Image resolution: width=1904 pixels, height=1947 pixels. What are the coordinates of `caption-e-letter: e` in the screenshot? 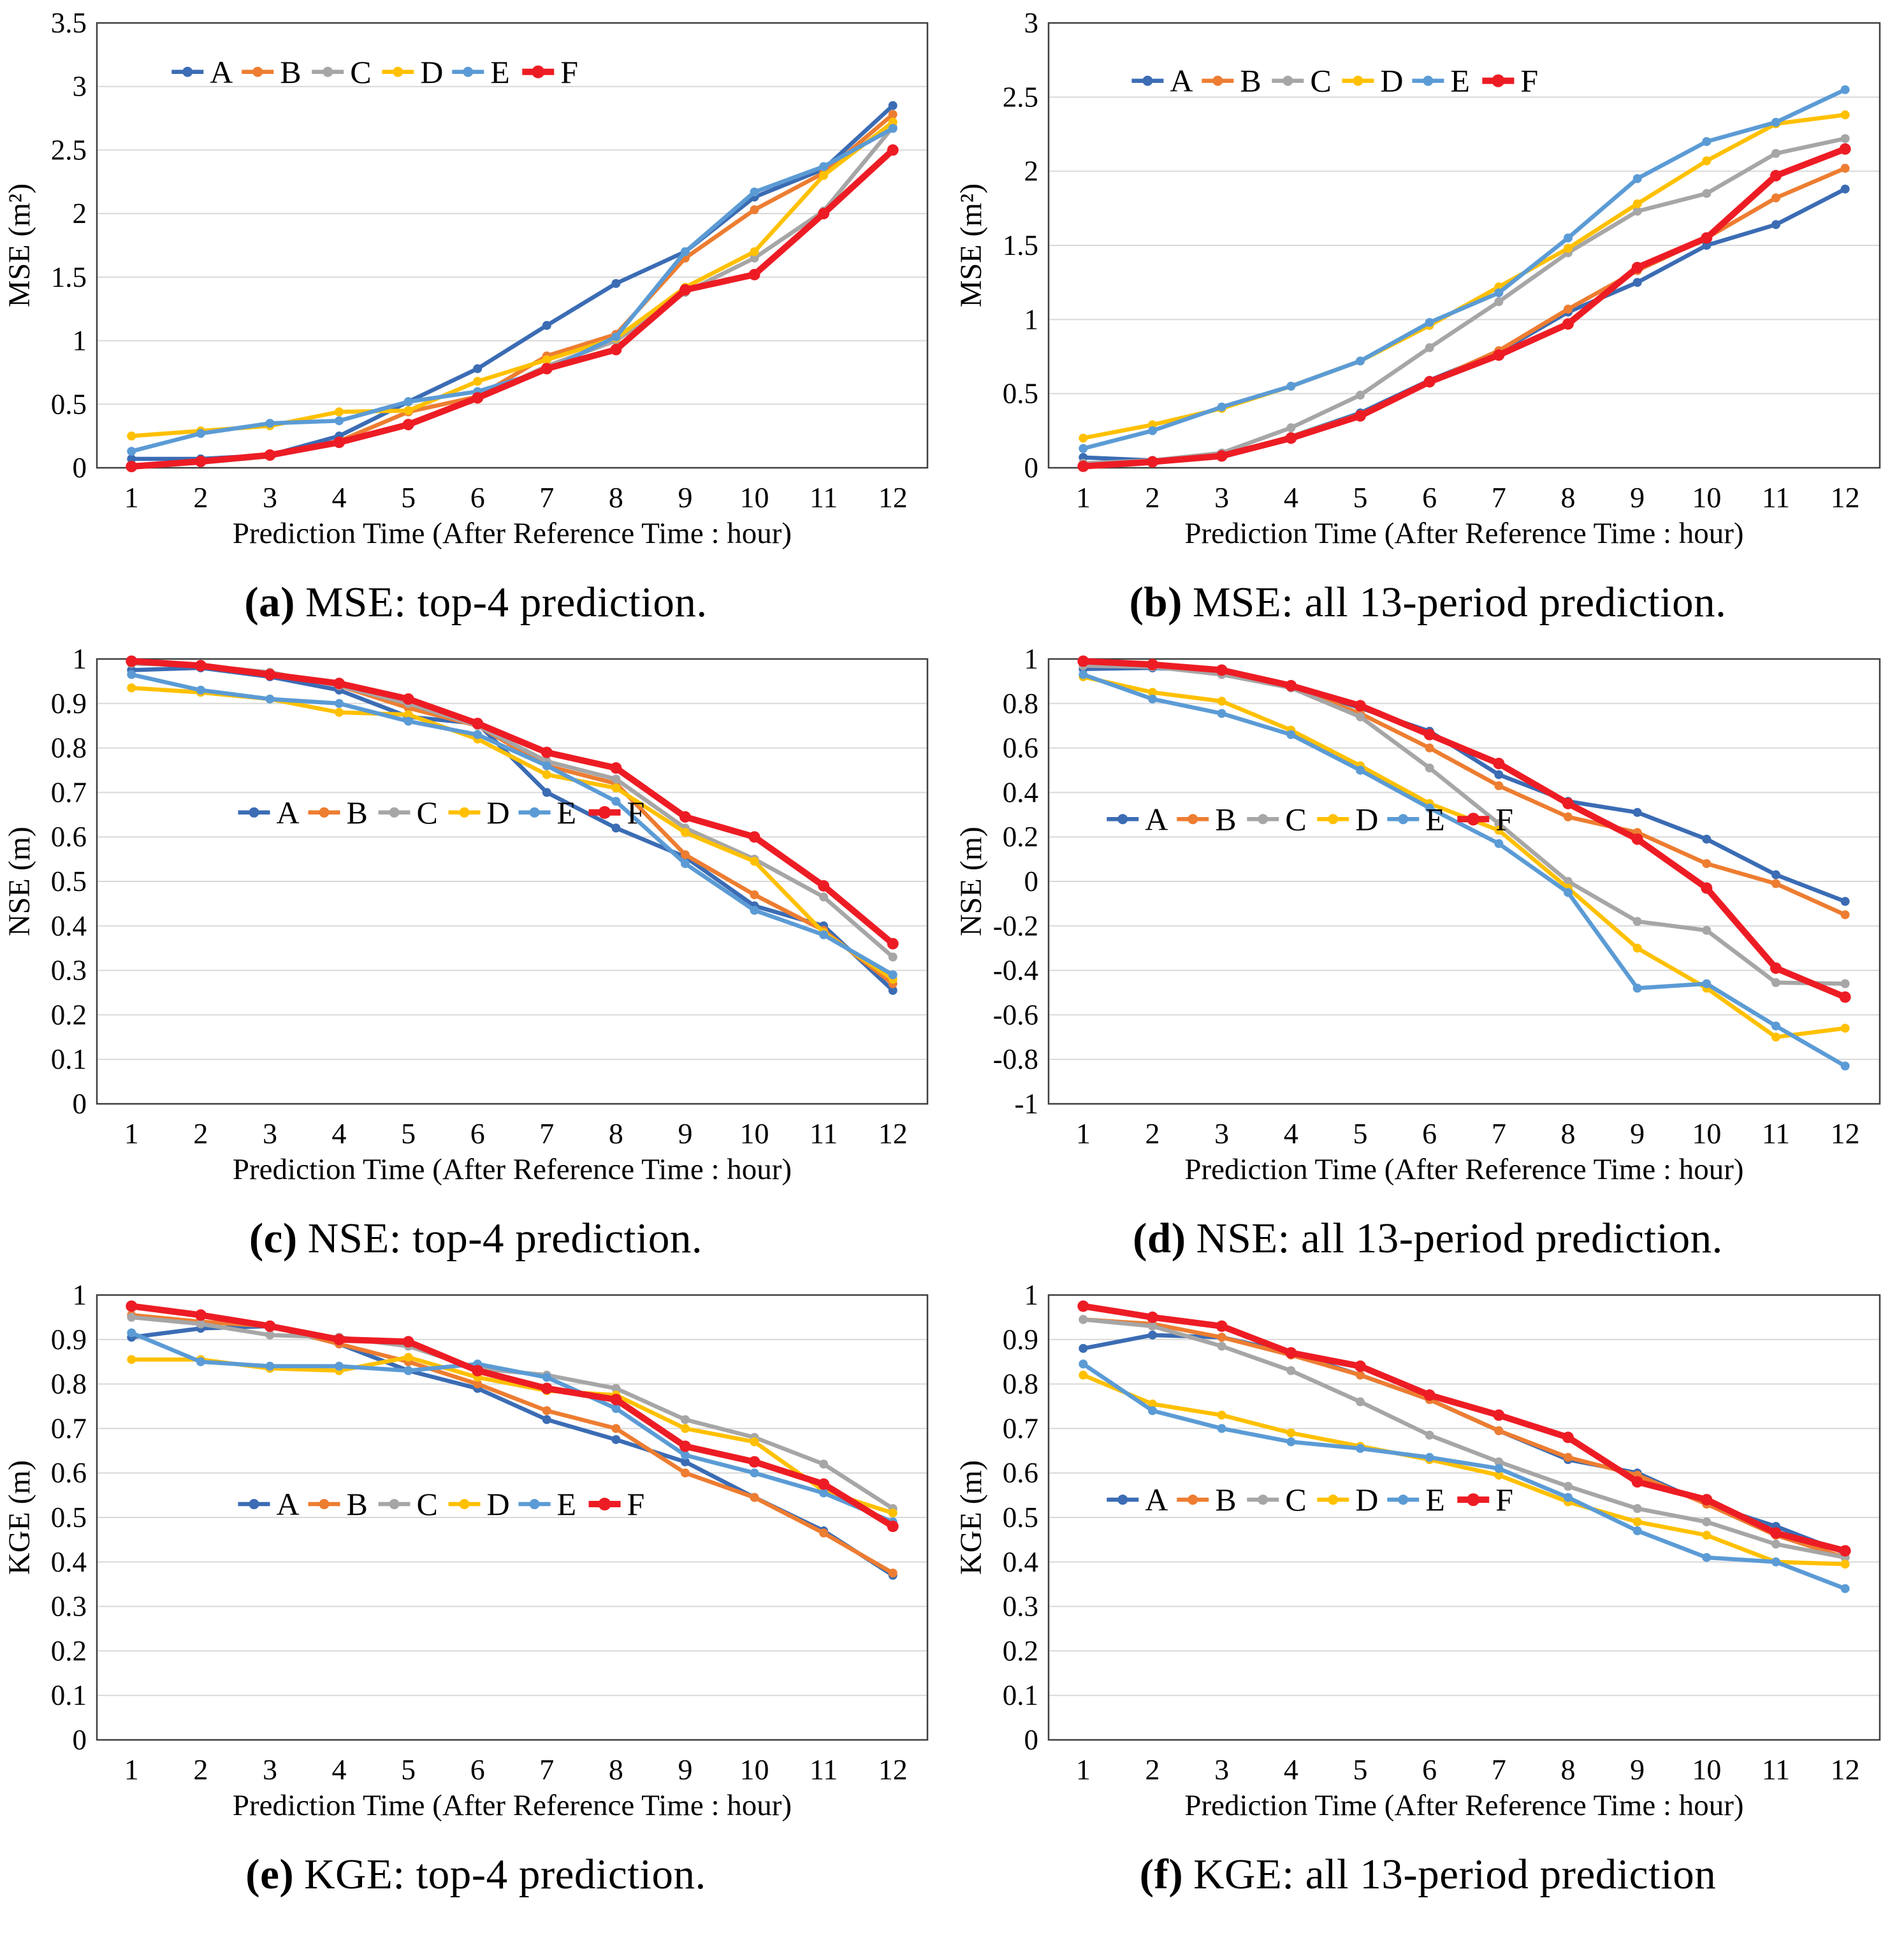 It's located at (270, 1874).